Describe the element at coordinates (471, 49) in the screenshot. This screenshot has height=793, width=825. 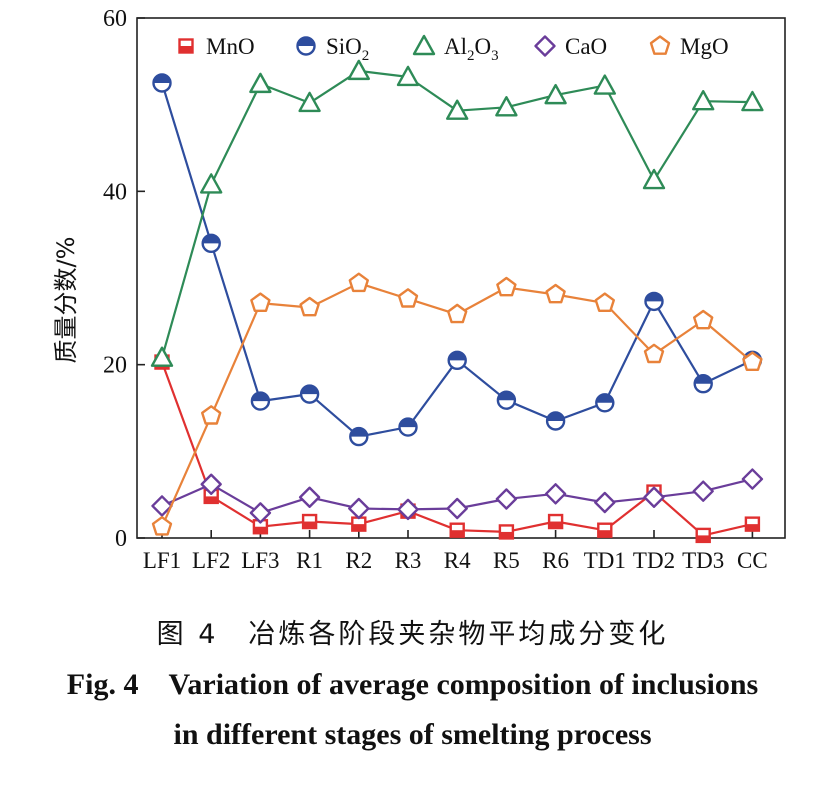
I see `legend-label-al2o3: Al2O3` at that location.